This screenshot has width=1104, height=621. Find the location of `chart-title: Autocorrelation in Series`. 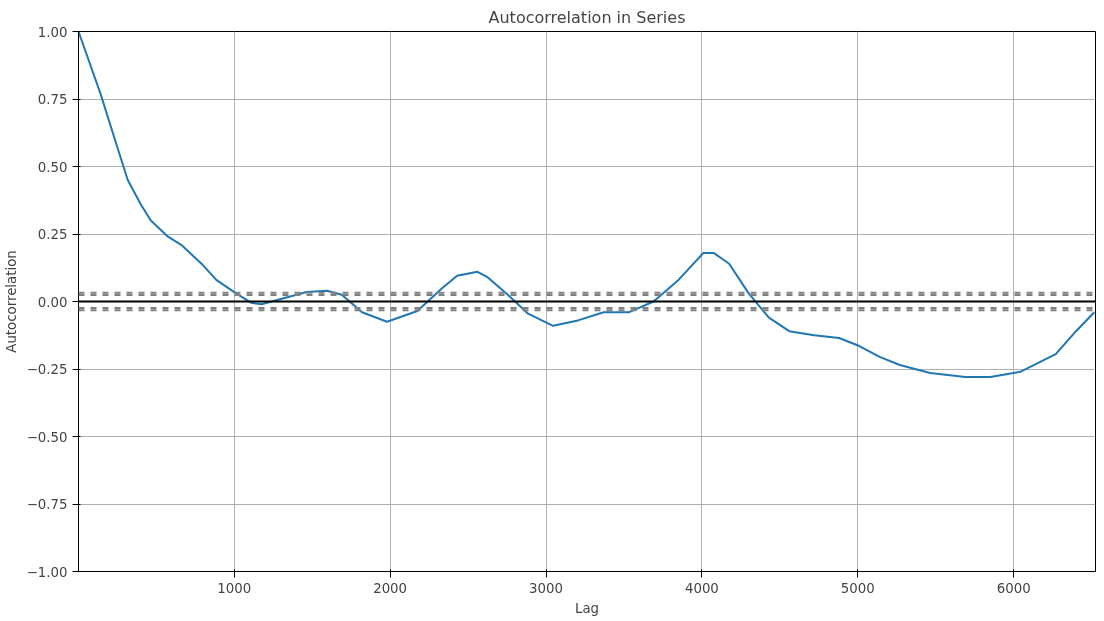

chart-title: Autocorrelation in Series is located at coordinates (587, 17).